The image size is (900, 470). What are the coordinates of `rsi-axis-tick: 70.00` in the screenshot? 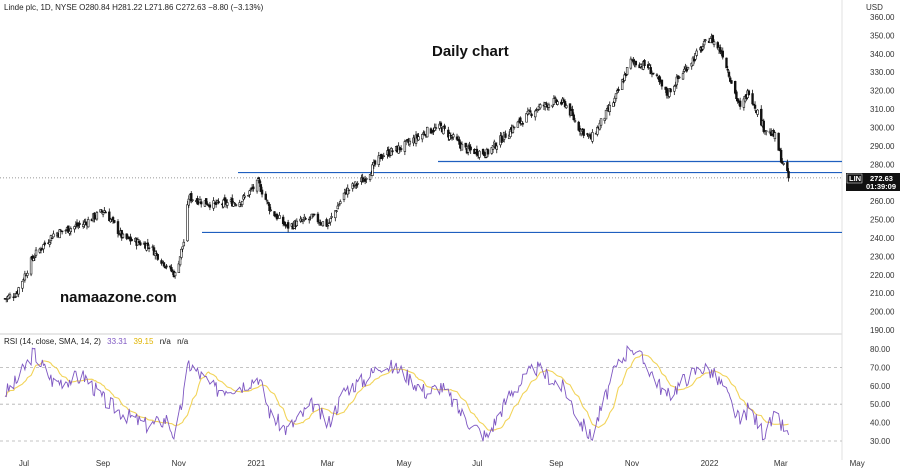 It's located at (880, 367).